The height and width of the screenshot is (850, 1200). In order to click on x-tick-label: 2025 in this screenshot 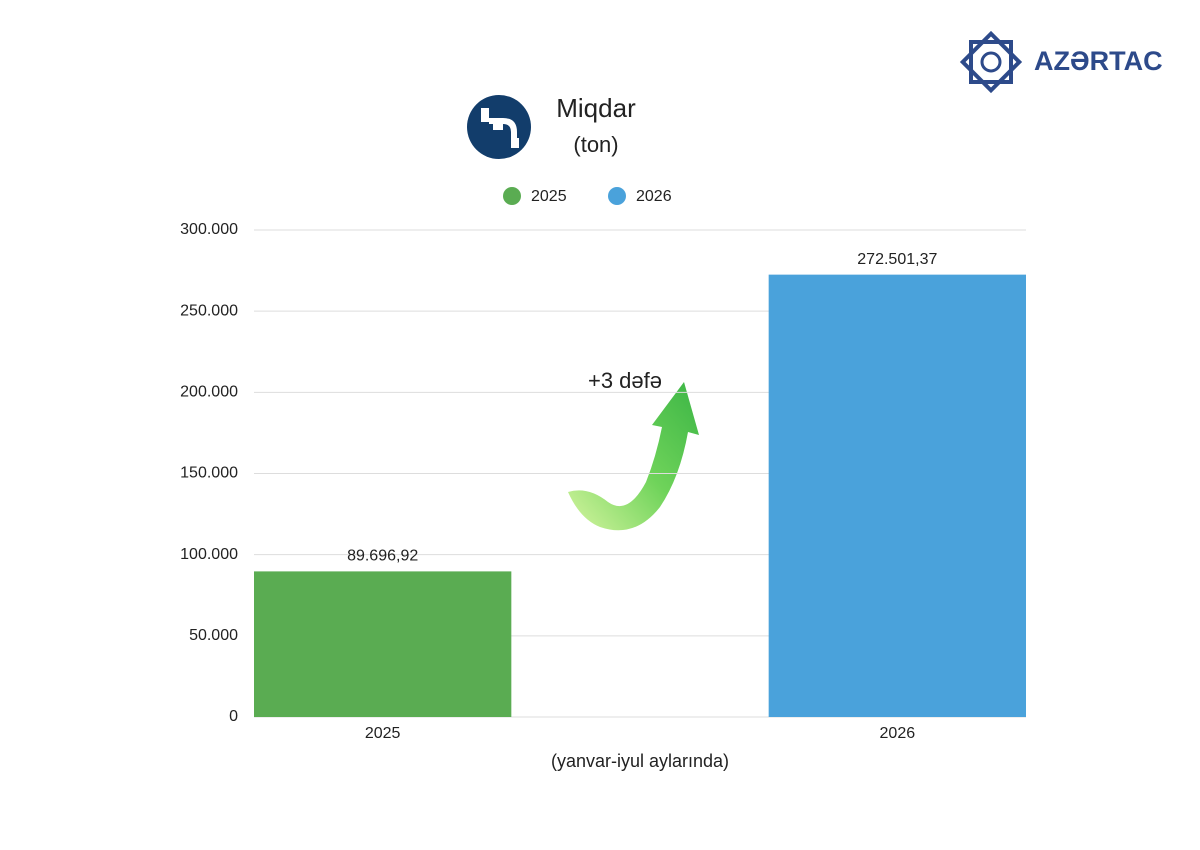, I will do `click(383, 733)`.